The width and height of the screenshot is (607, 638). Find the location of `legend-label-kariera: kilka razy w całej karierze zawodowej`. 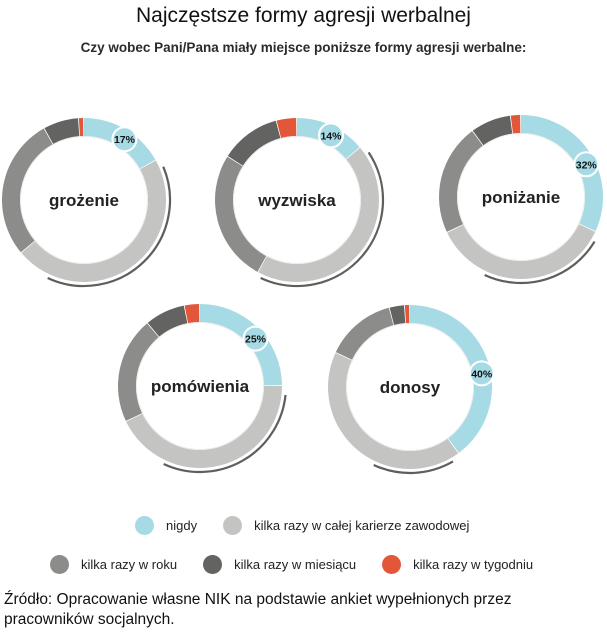

legend-label-kariera: kilka razy w całej karierze zawodowej is located at coordinates (362, 525).